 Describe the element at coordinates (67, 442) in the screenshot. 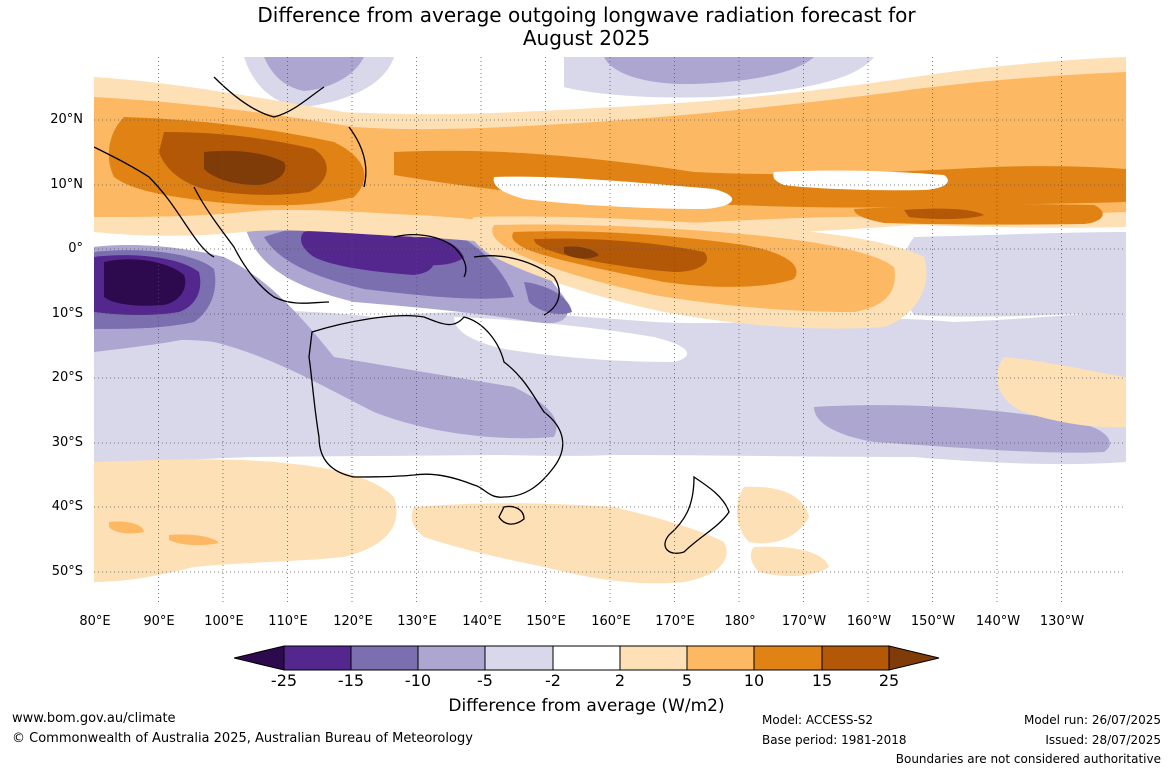

I see `lat-label-30s: 30°S` at that location.